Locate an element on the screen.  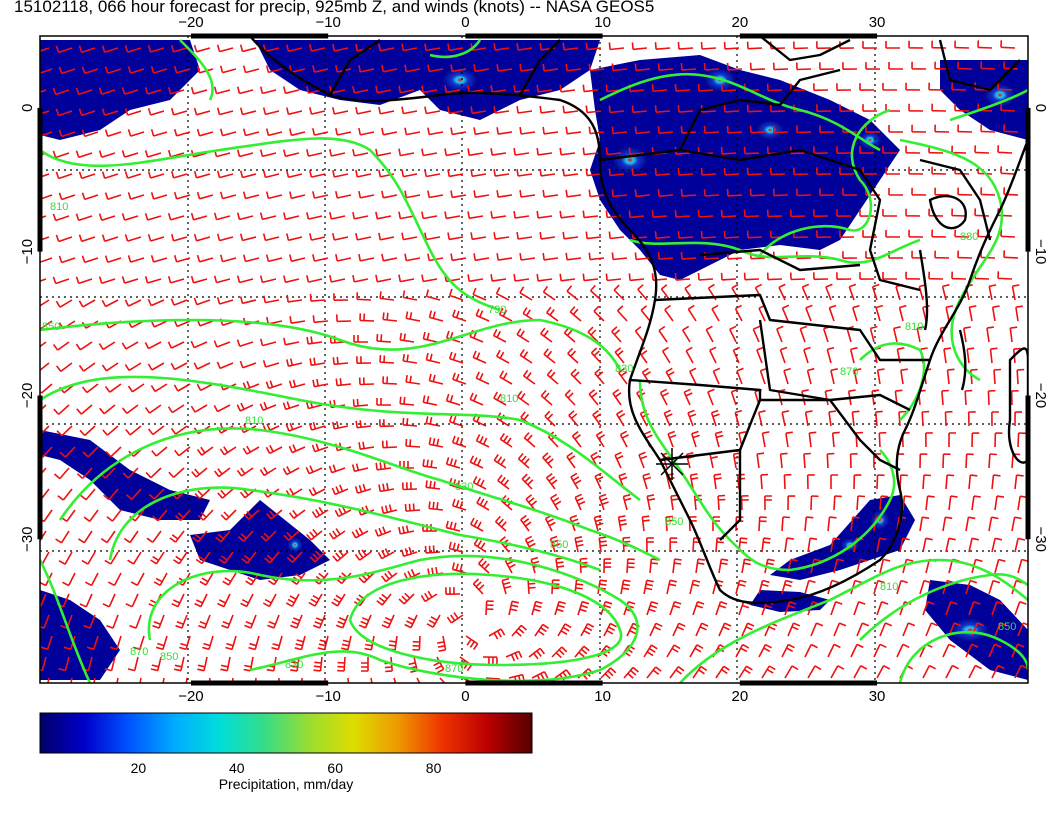
marker-diagonal-b is located at coordinates (672, 464).